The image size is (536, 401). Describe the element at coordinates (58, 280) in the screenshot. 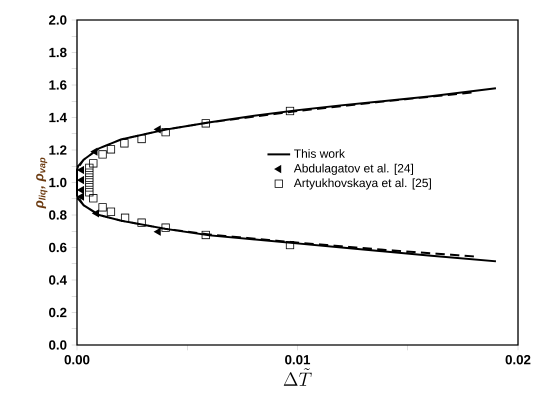

I see `y-tick-label: 0.4` at that location.